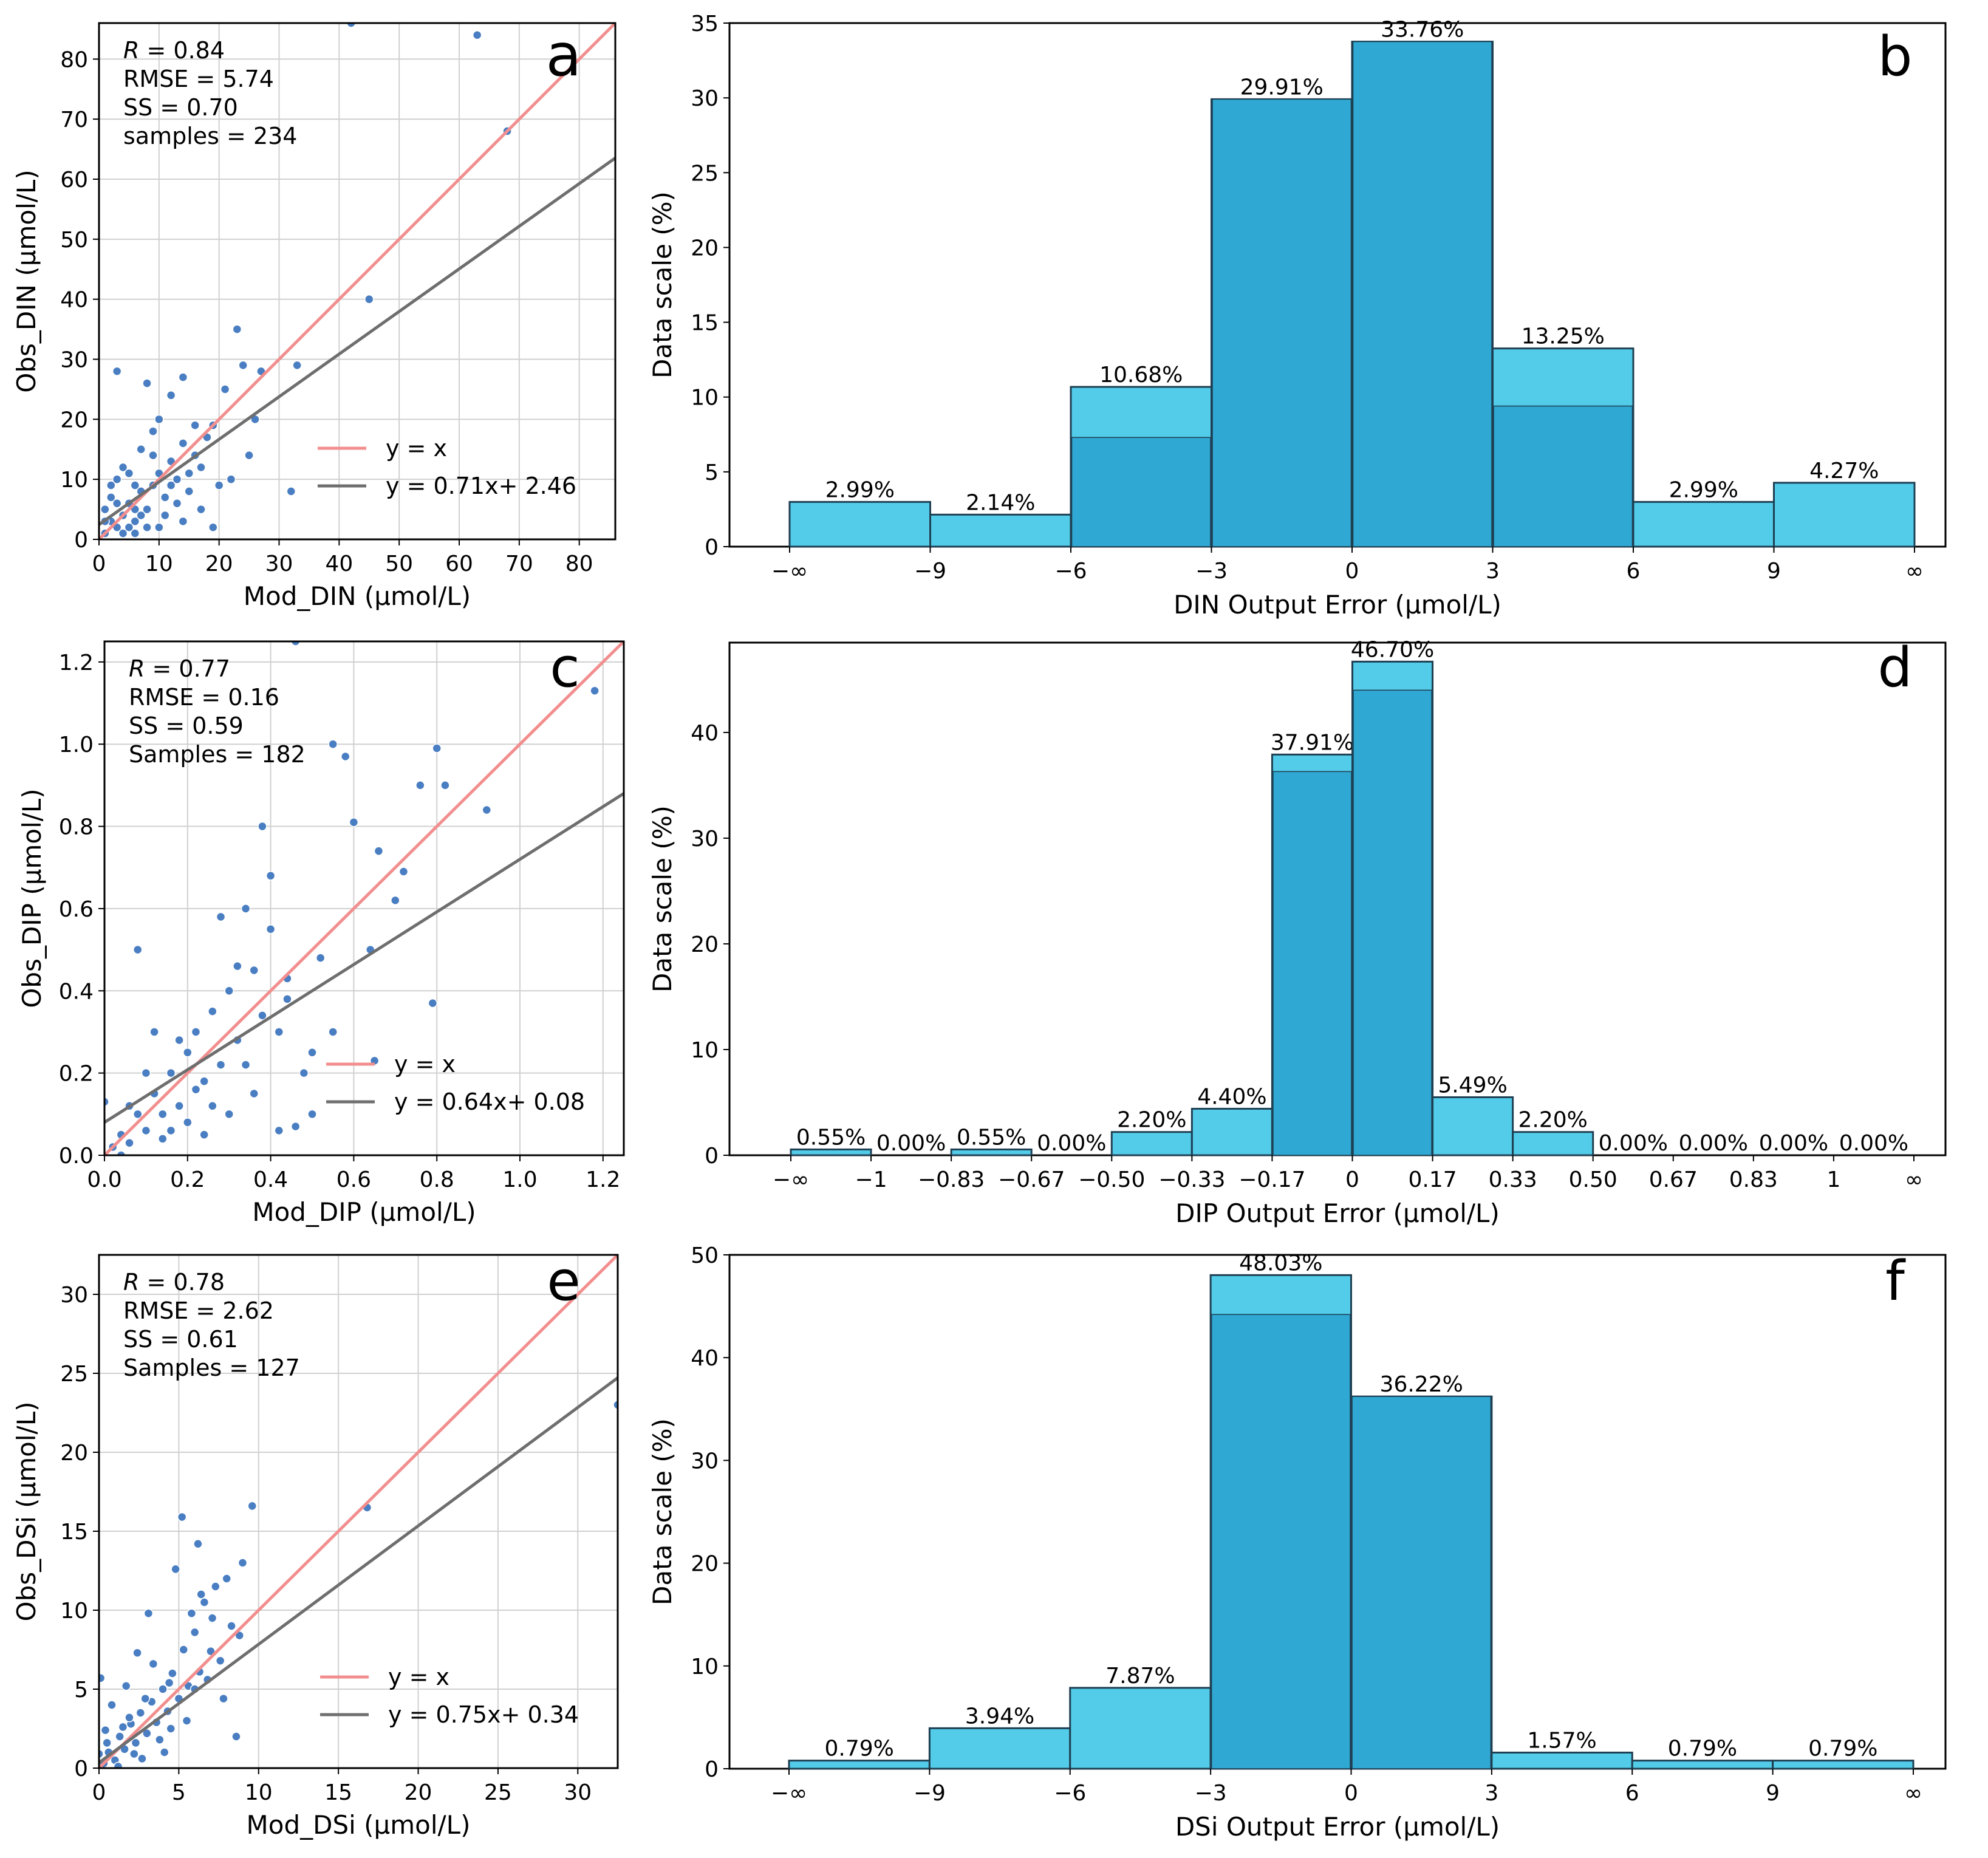  What do you see at coordinates (259, 1792) in the screenshot?
I see `x-tick-label: 10` at bounding box center [259, 1792].